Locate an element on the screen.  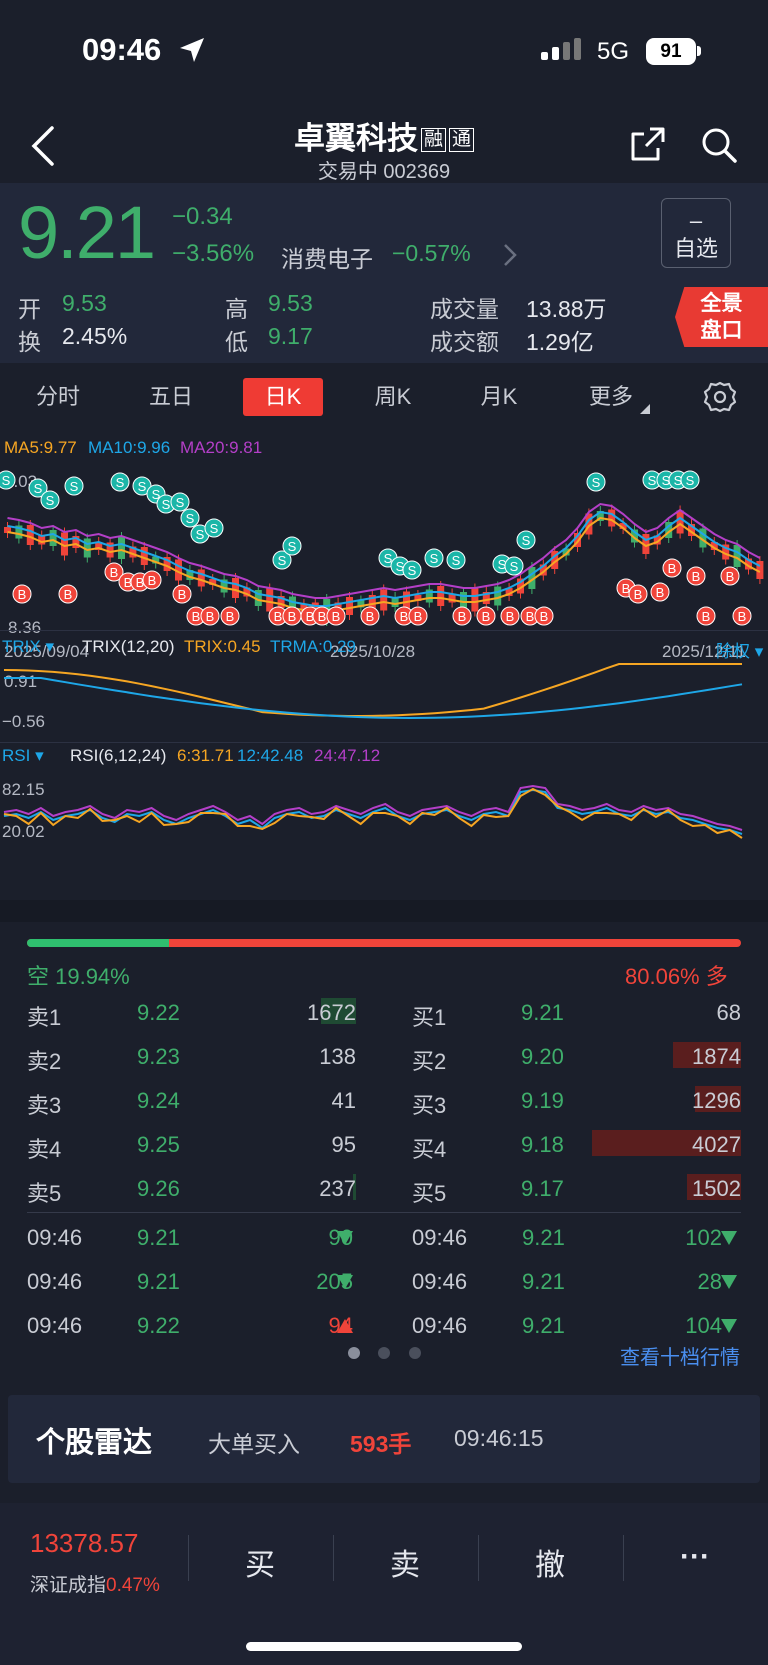
stock-radar: 个股雷达 大单买入 593手 09:46:15 is located at coordinates (384, 1439).